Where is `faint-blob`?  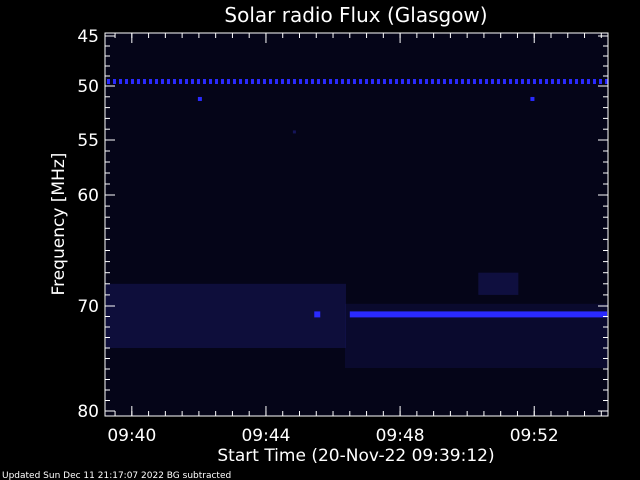
faint-blob is located at coordinates (498, 283).